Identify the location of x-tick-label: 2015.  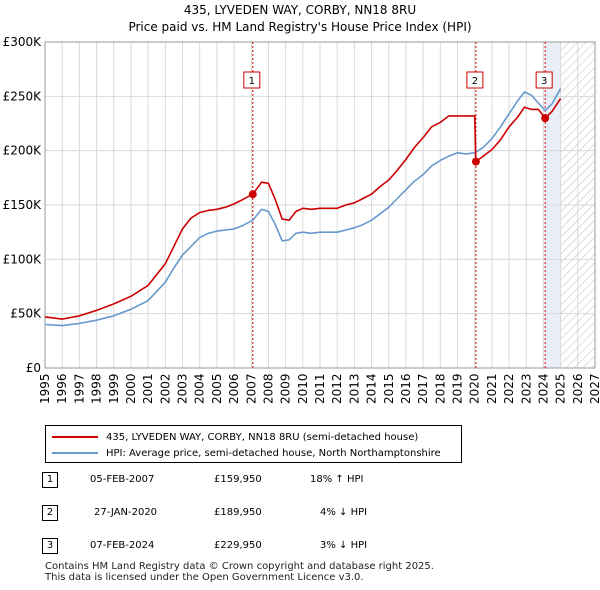
(389, 388).